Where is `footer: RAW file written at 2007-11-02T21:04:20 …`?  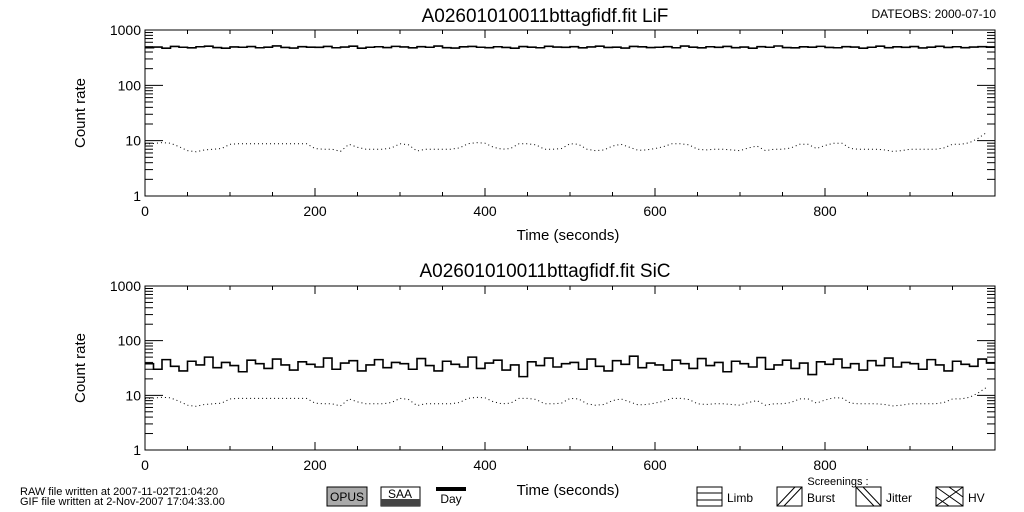 footer: RAW file written at 2007-11-02T21:04:20 … is located at coordinates (502, 492).